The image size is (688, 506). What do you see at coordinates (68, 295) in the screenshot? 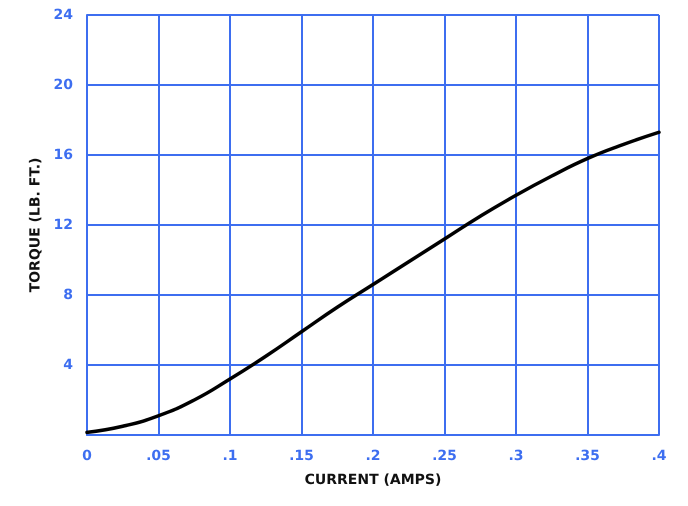
I see `y-tick-label: 8` at bounding box center [68, 295].